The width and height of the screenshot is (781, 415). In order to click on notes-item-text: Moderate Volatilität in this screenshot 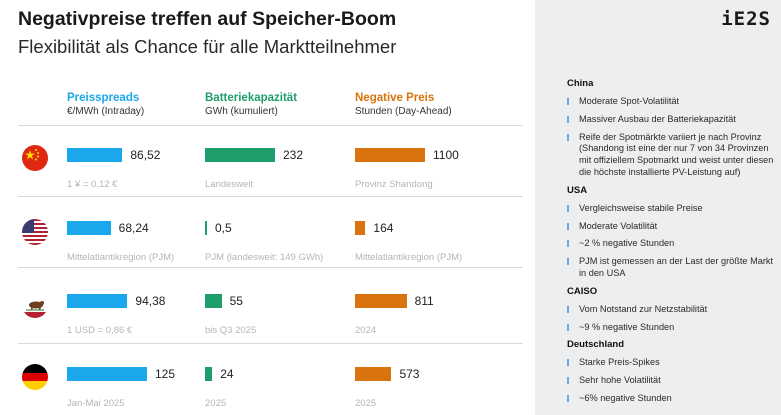, I will do `click(618, 225)`.